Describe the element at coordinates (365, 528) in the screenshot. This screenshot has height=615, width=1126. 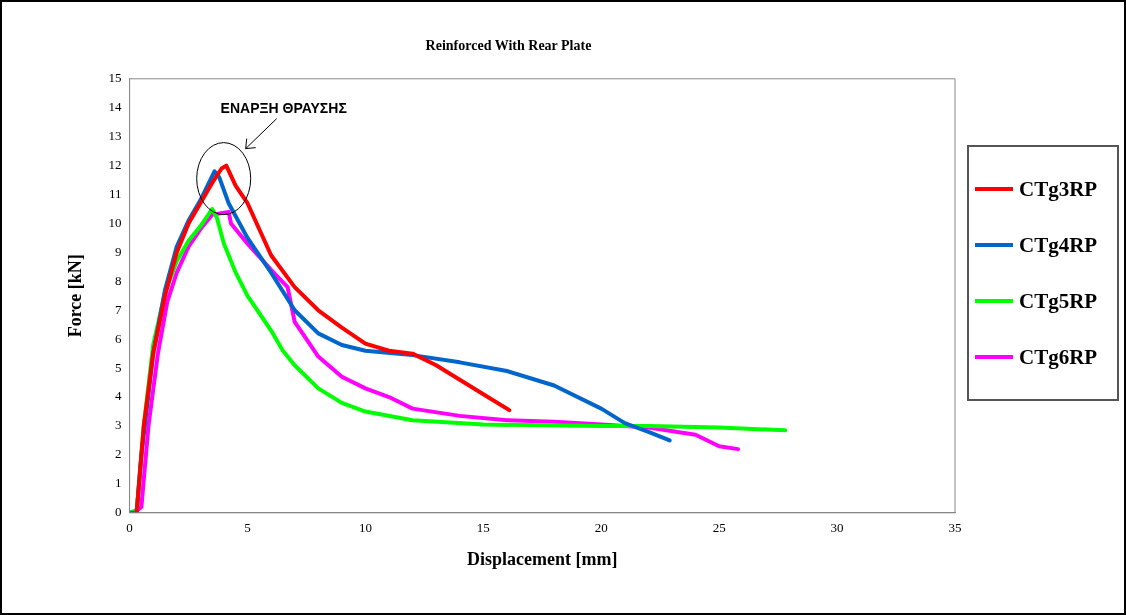
I see `x-tick-label: 10` at that location.